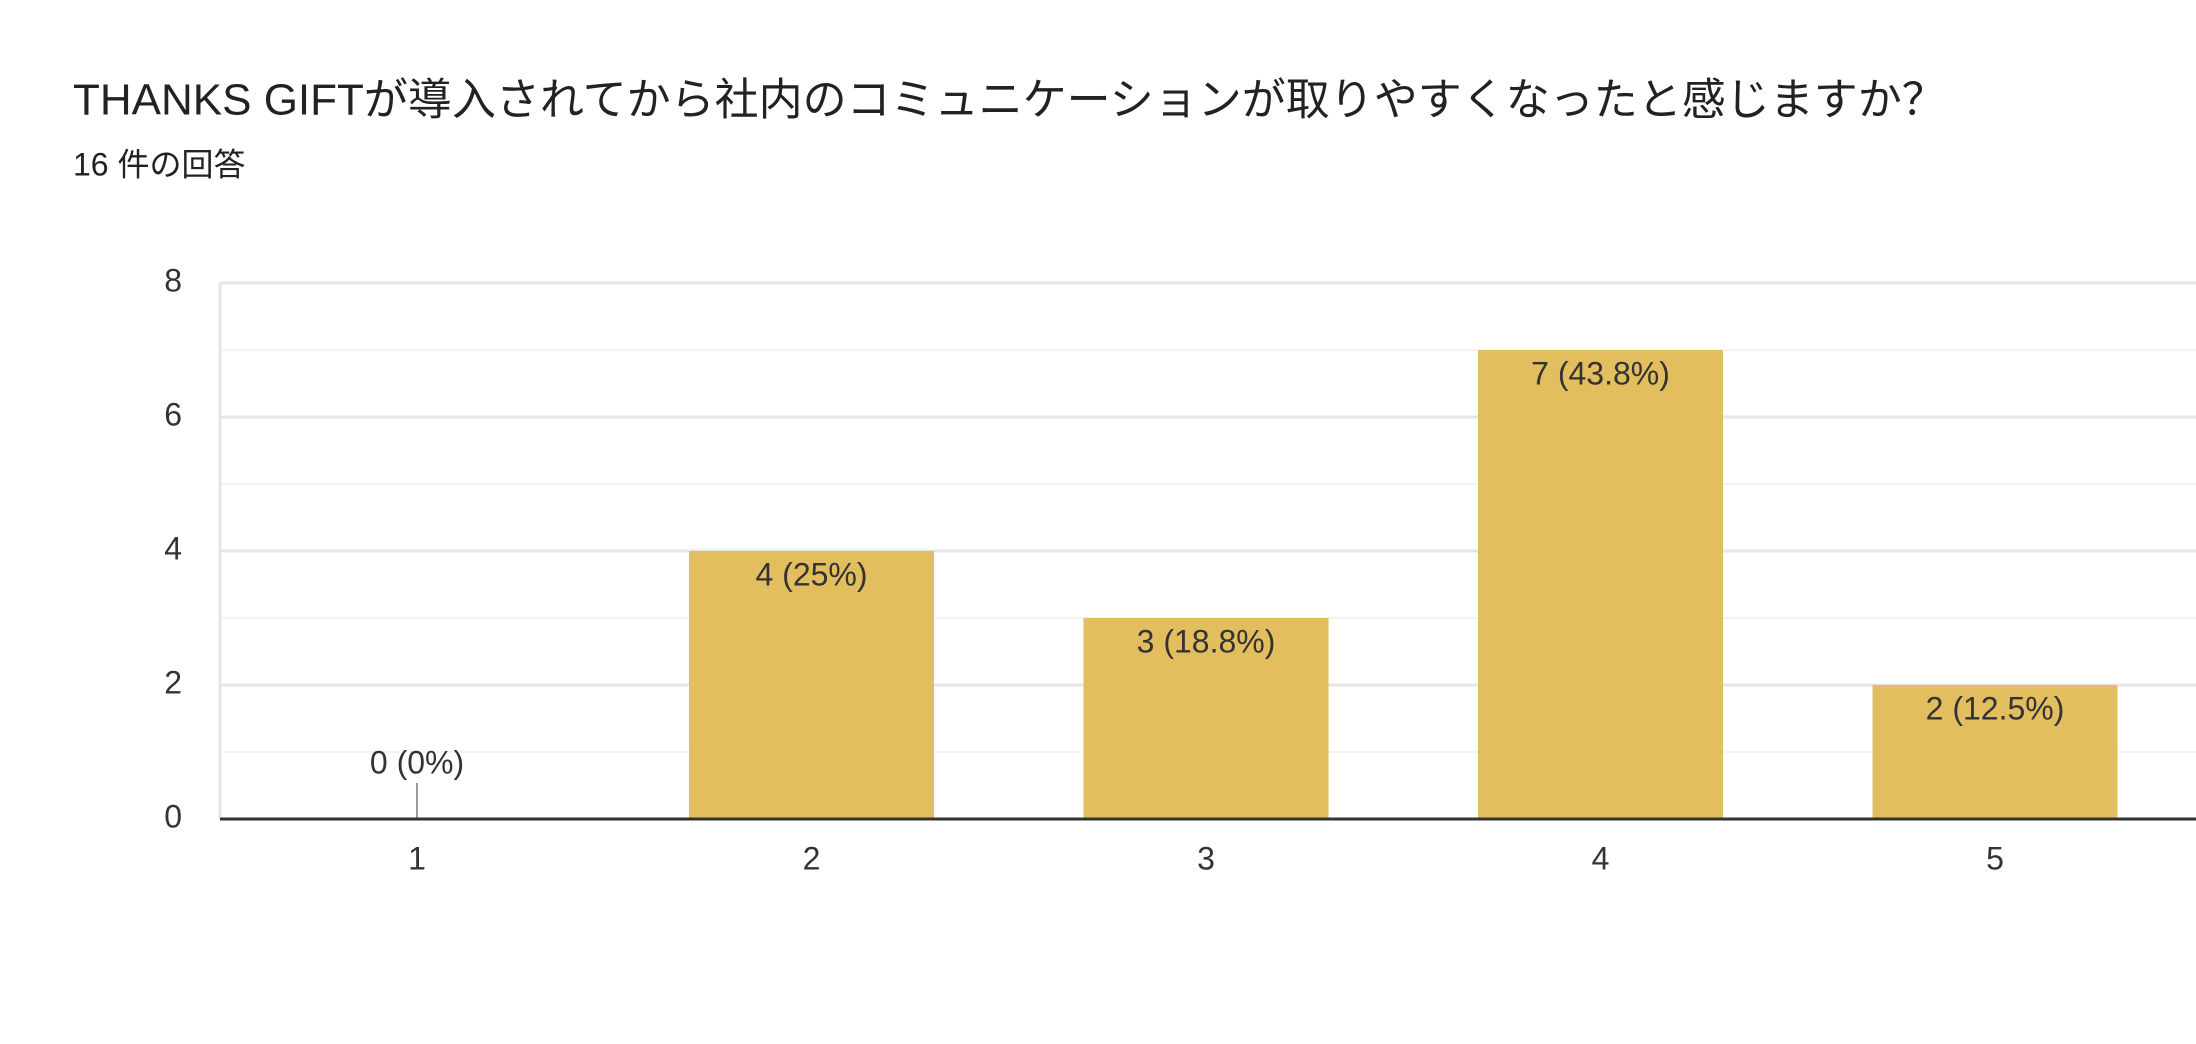 This screenshot has height=1044, width=2196. Describe the element at coordinates (173, 548) in the screenshot. I see `y-tick-label: 4` at that location.